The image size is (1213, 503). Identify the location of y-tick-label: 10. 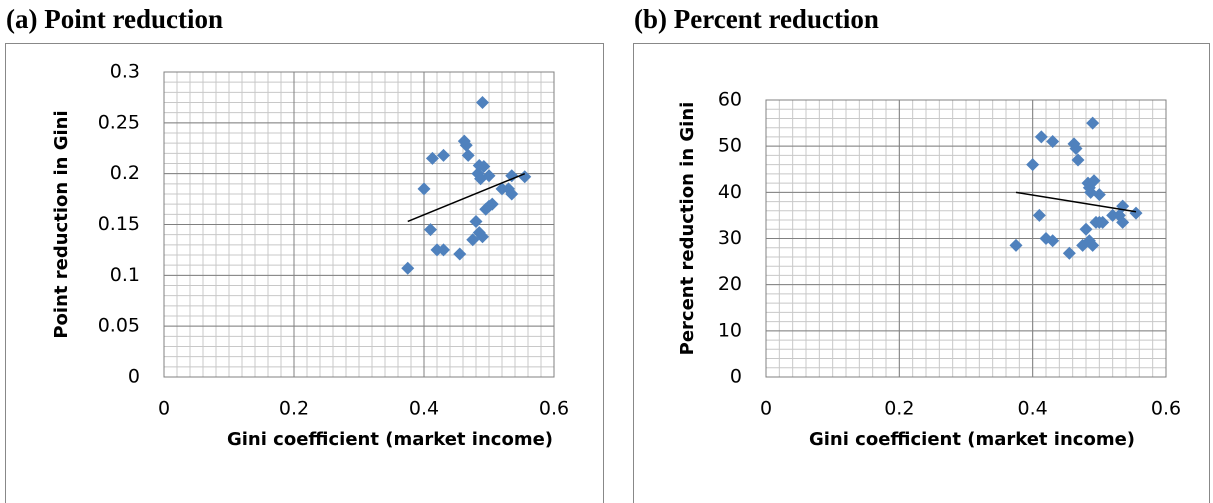
(730, 330).